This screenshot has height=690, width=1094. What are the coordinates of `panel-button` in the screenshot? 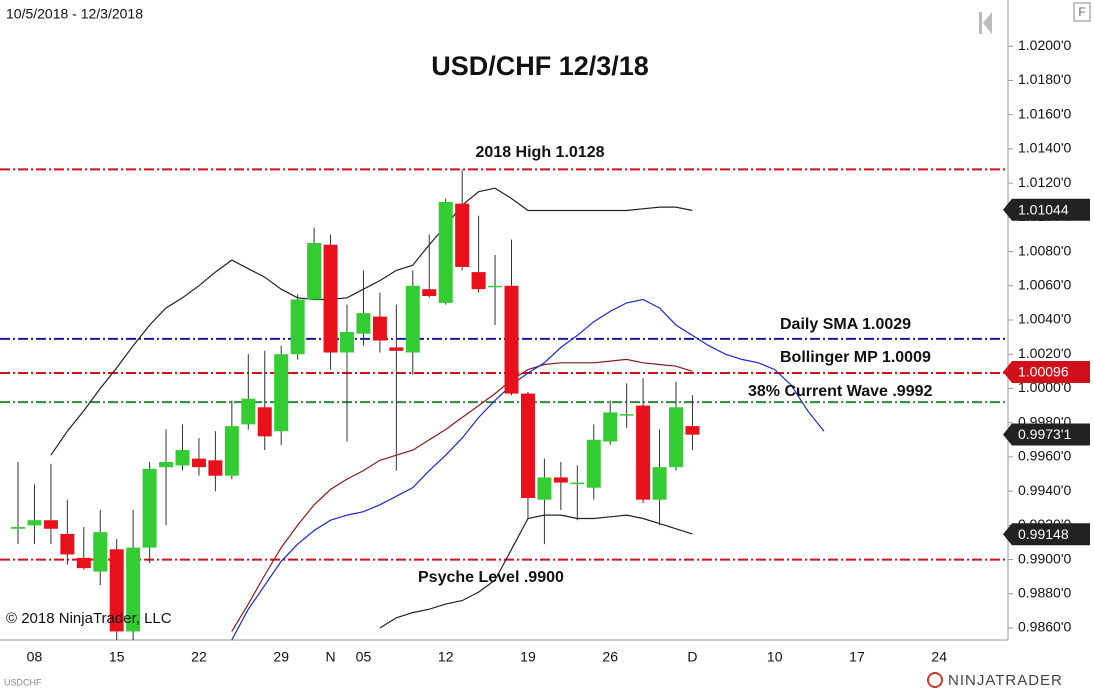 It's located at (1082, 12).